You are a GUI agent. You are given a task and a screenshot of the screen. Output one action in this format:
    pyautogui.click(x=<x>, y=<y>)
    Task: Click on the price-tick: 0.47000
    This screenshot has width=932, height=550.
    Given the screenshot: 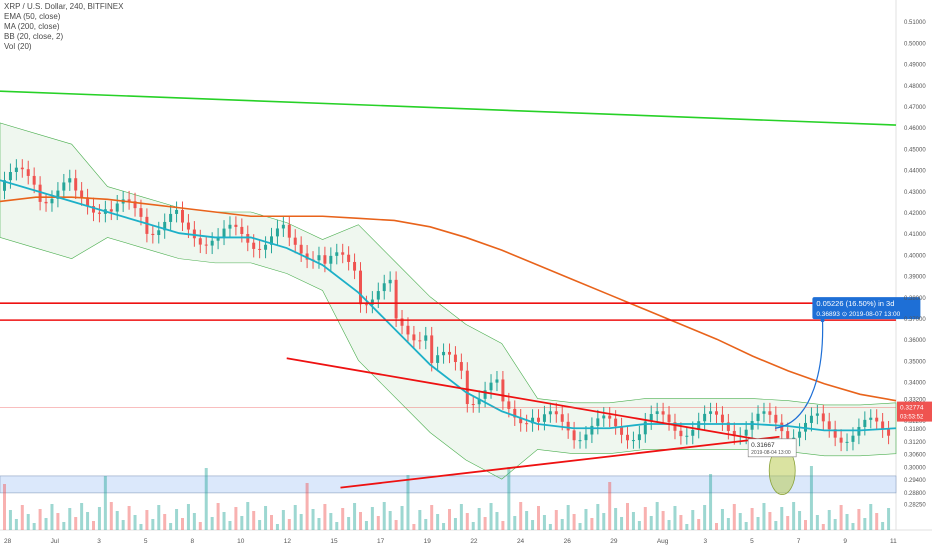 What is the action you would take?
    pyautogui.click(x=915, y=108)
    